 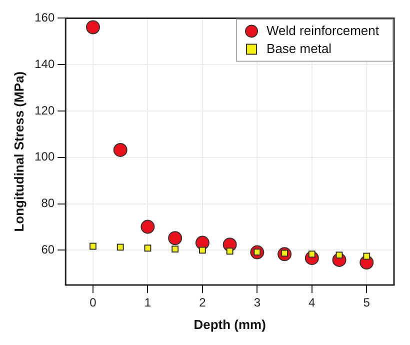 I want to click on y-tick-label: 60, so click(x=48, y=249).